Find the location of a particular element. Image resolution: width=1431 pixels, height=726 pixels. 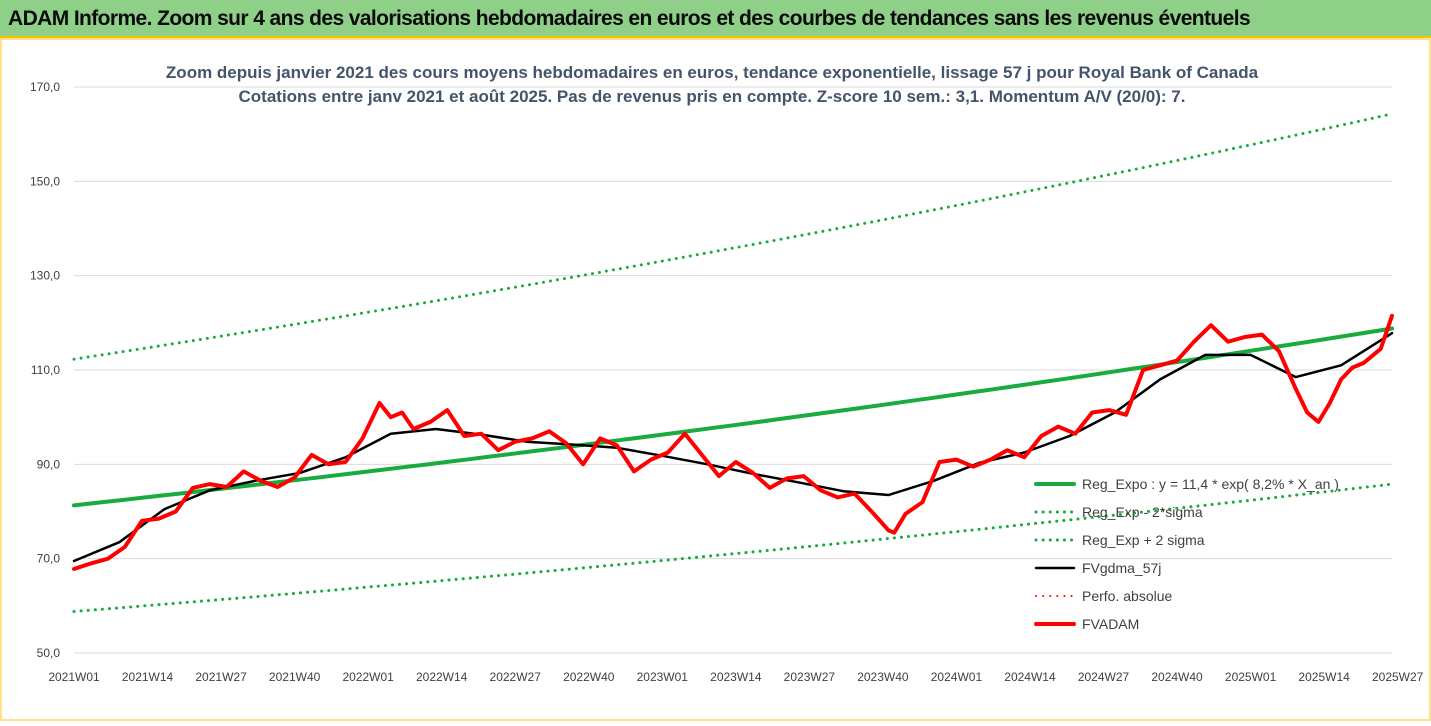

y-tick-label: 50,0 is located at coordinates (49, 653).